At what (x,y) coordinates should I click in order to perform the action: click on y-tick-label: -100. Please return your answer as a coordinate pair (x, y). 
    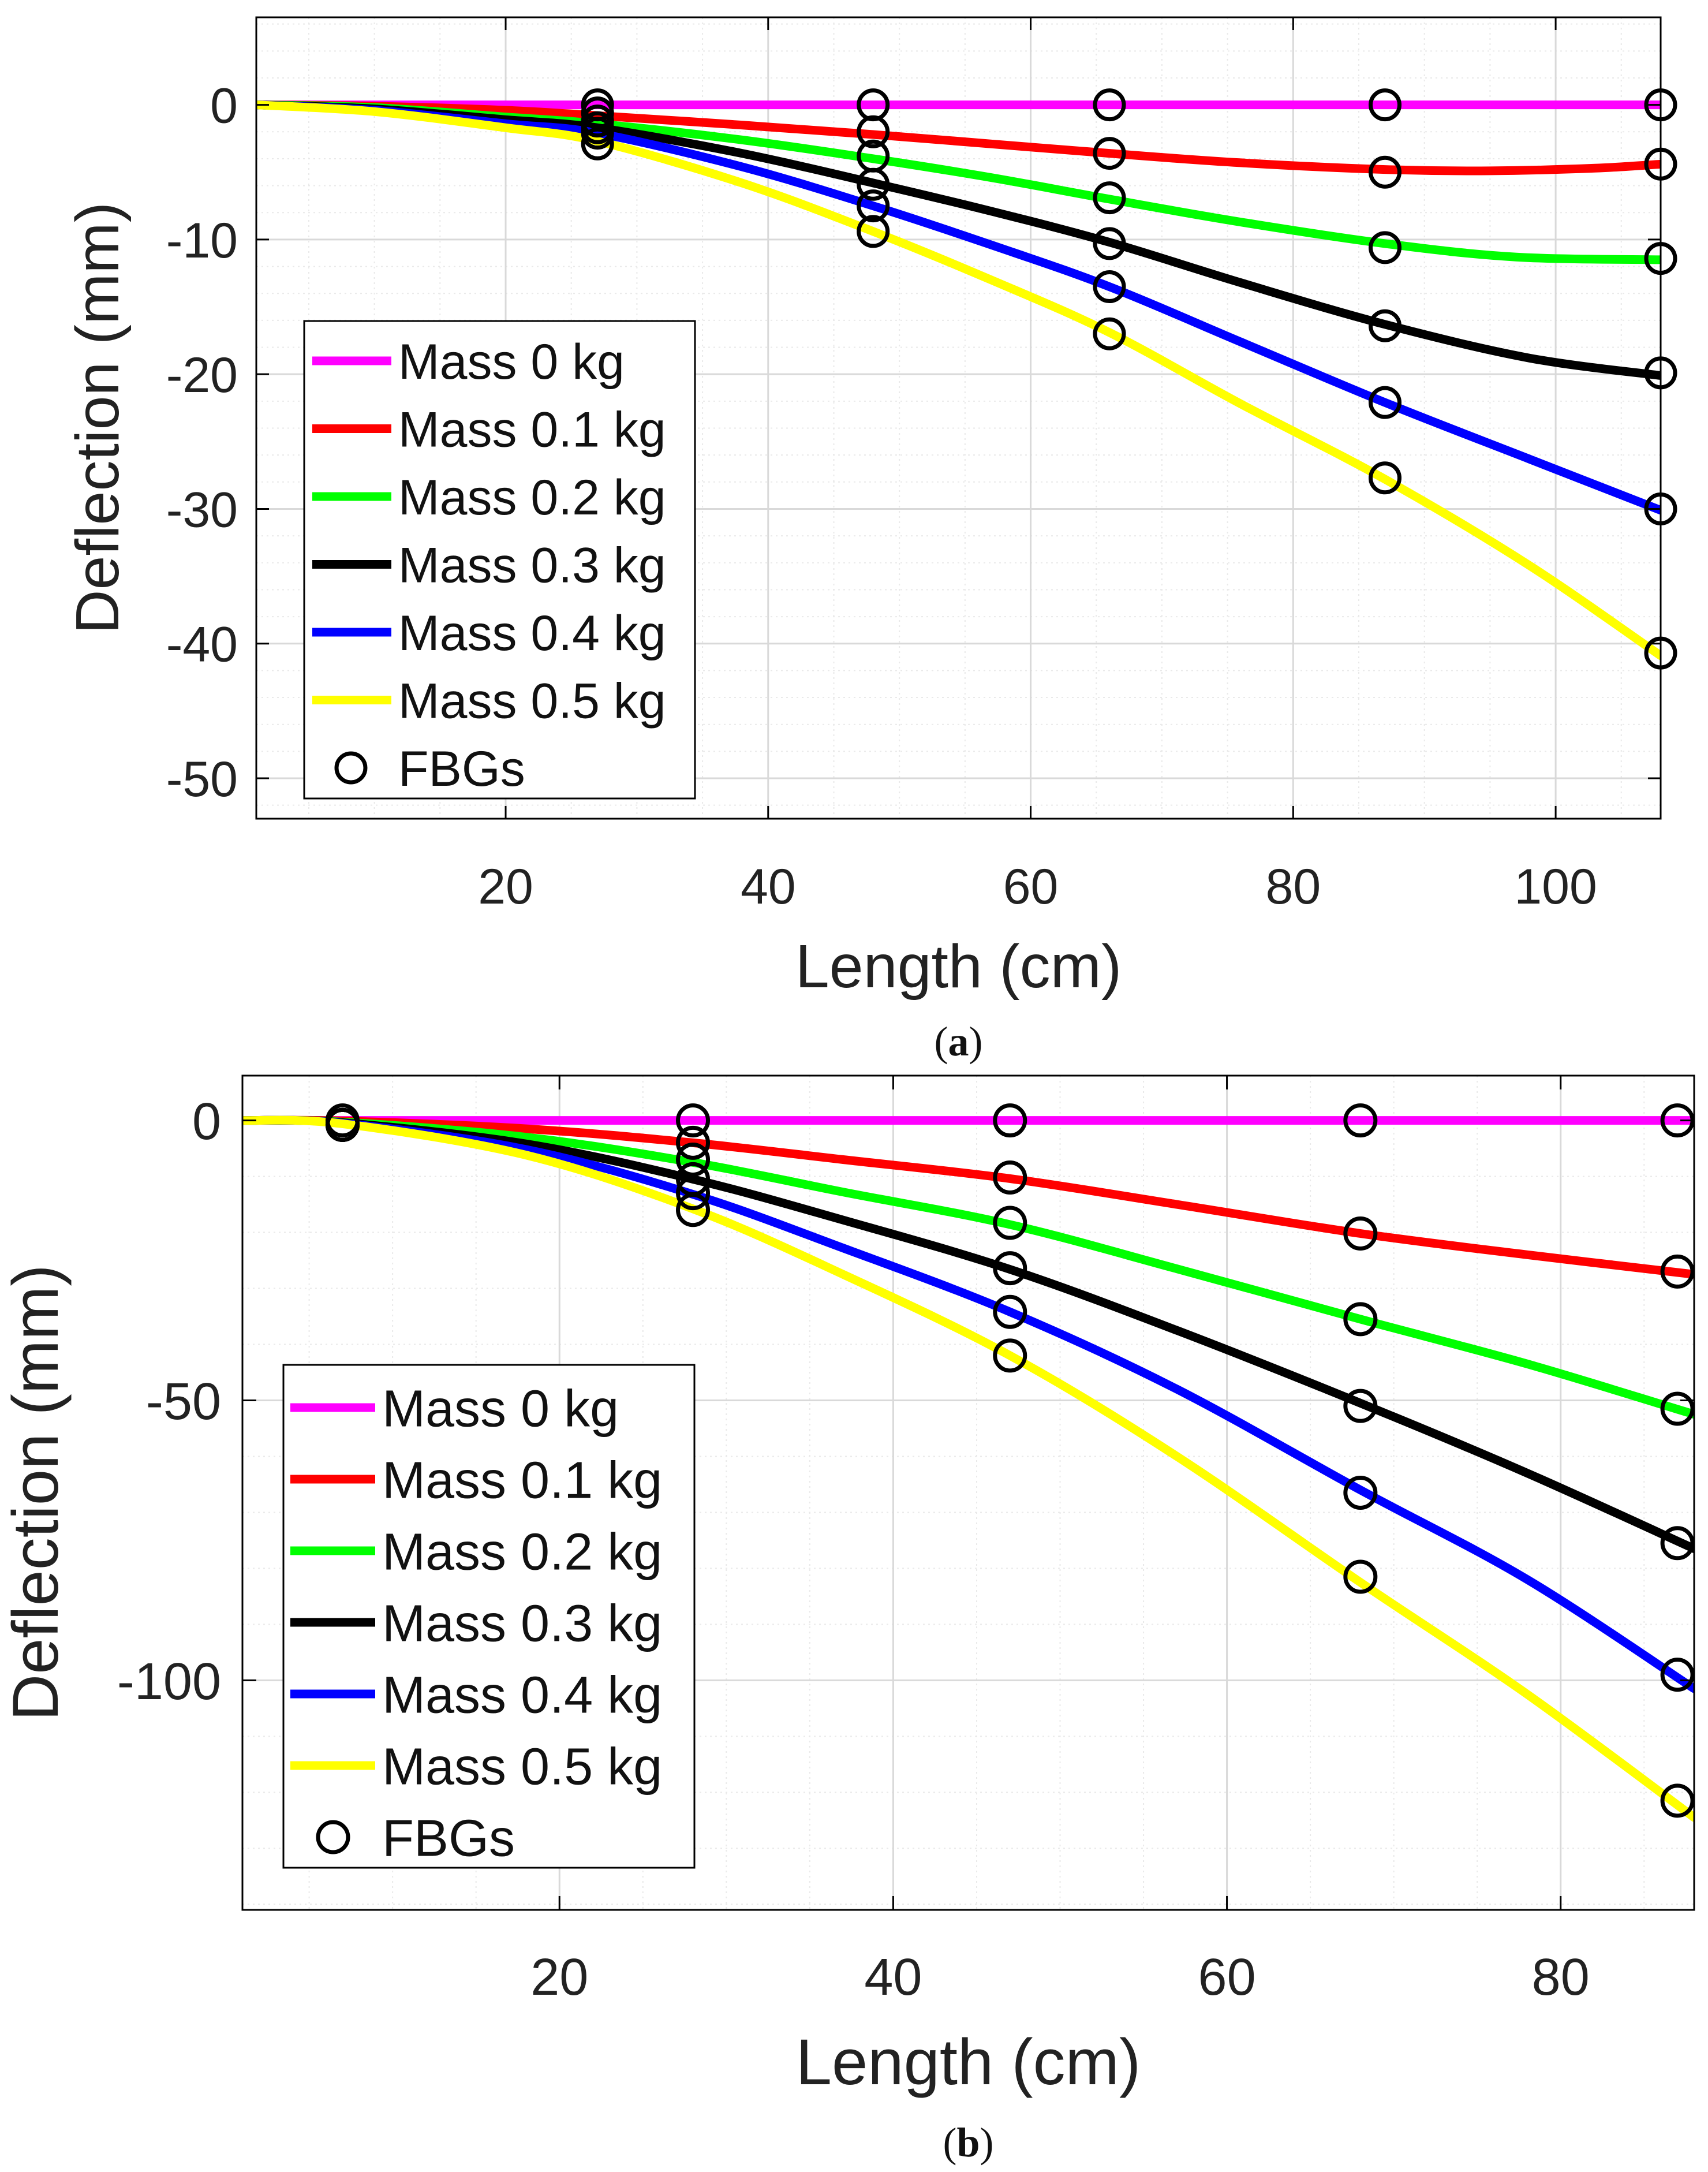
    Looking at the image, I should click on (169, 1682).